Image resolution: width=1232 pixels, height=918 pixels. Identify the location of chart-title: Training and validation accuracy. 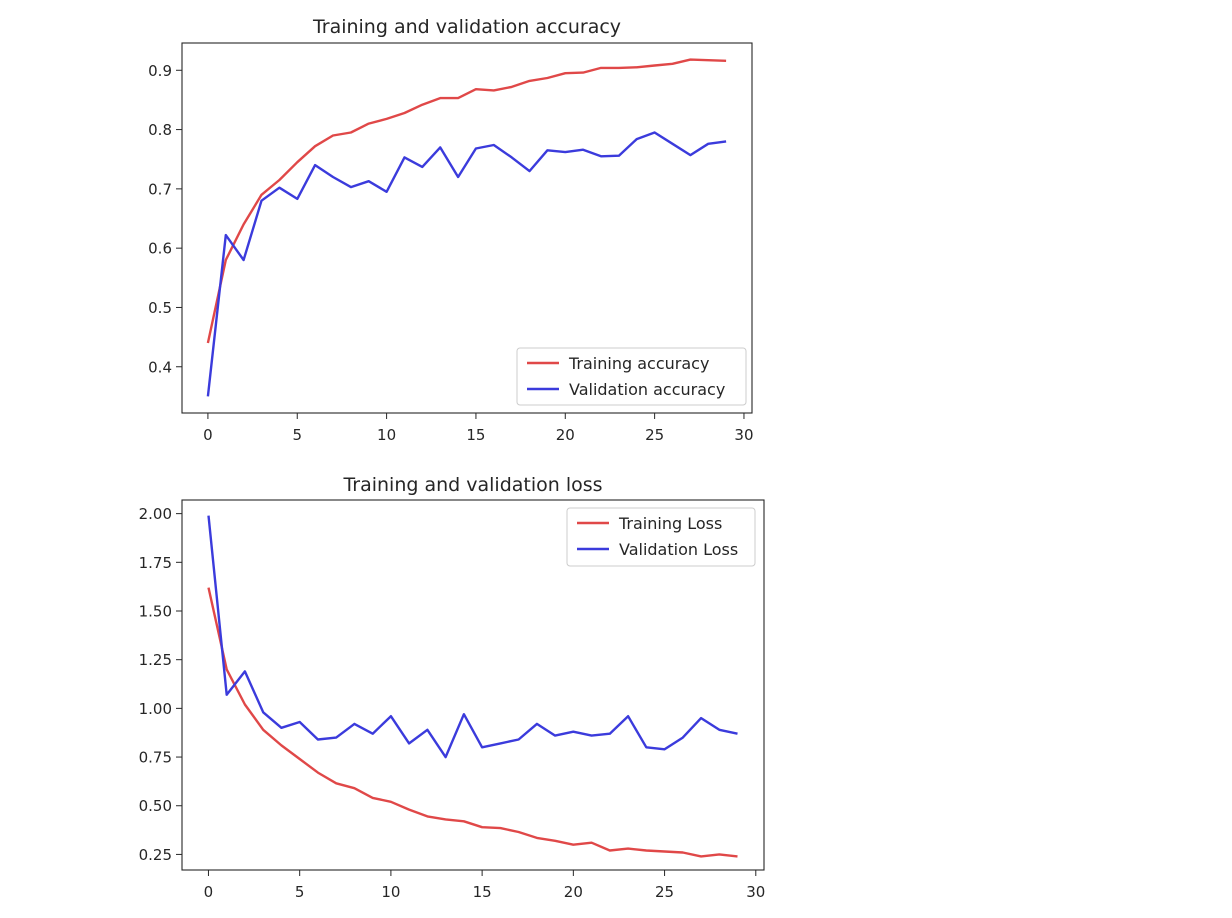
(466, 27).